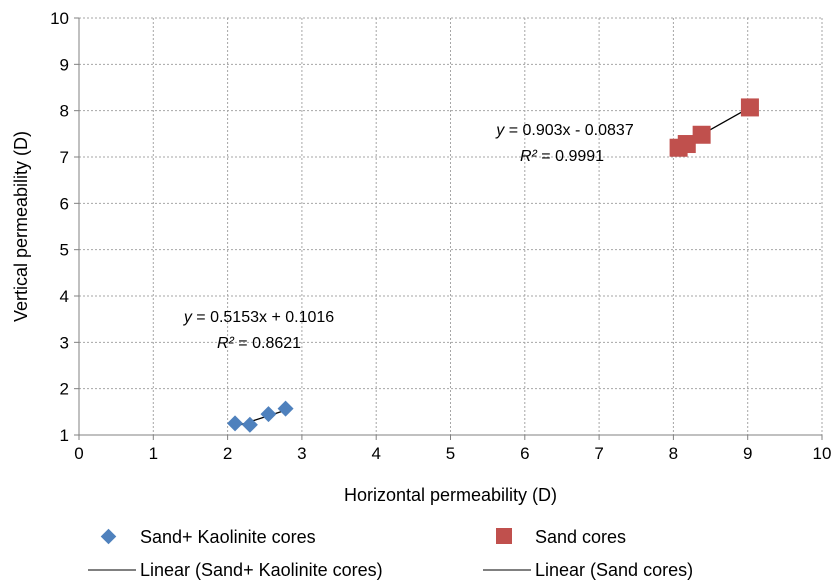 Image resolution: width=833 pixels, height=583 pixels. What do you see at coordinates (64, 250) in the screenshot?
I see `y-tick-label: 5` at bounding box center [64, 250].